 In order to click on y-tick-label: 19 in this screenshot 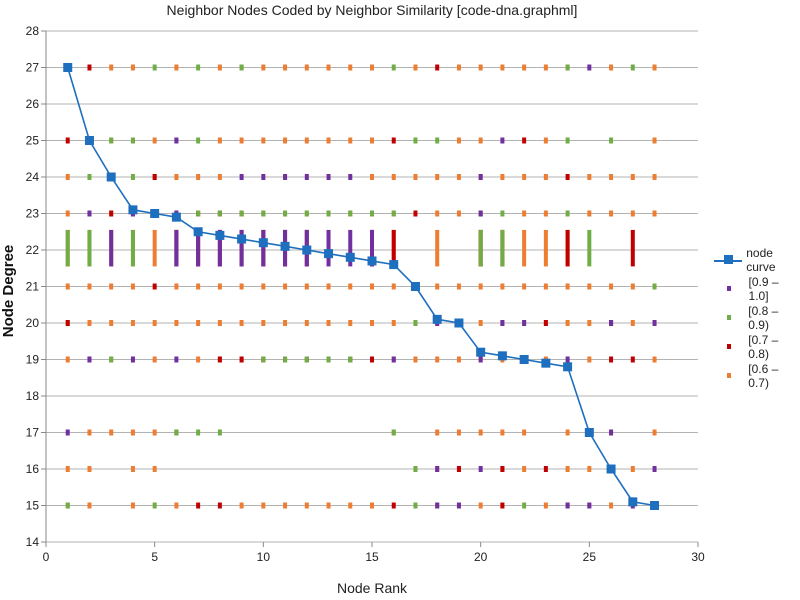, I will do `click(33, 360)`.